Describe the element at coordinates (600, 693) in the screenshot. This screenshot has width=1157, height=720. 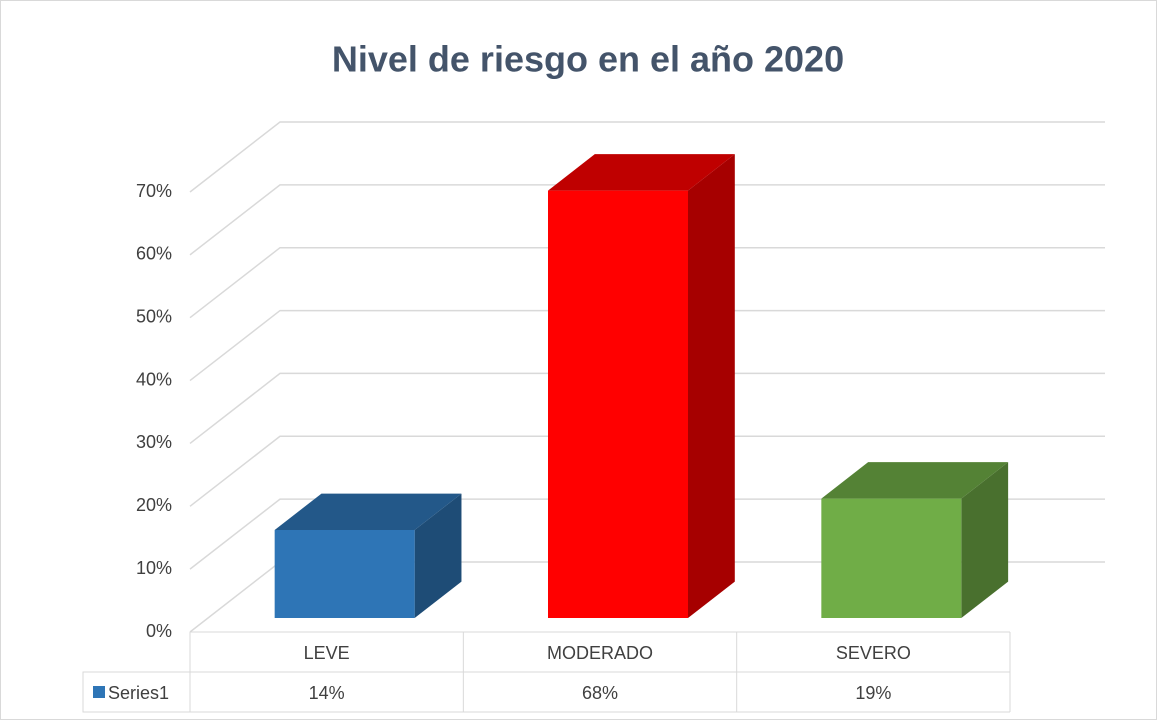
I see `data-label: 68%` at that location.